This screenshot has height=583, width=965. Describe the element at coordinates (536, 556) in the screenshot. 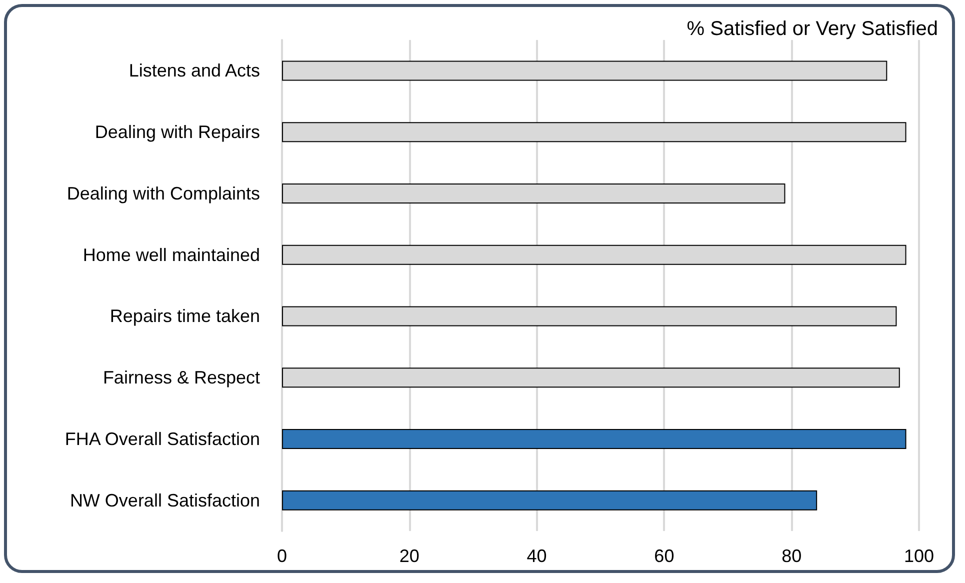

I see `x-tick-label: 40` at that location.